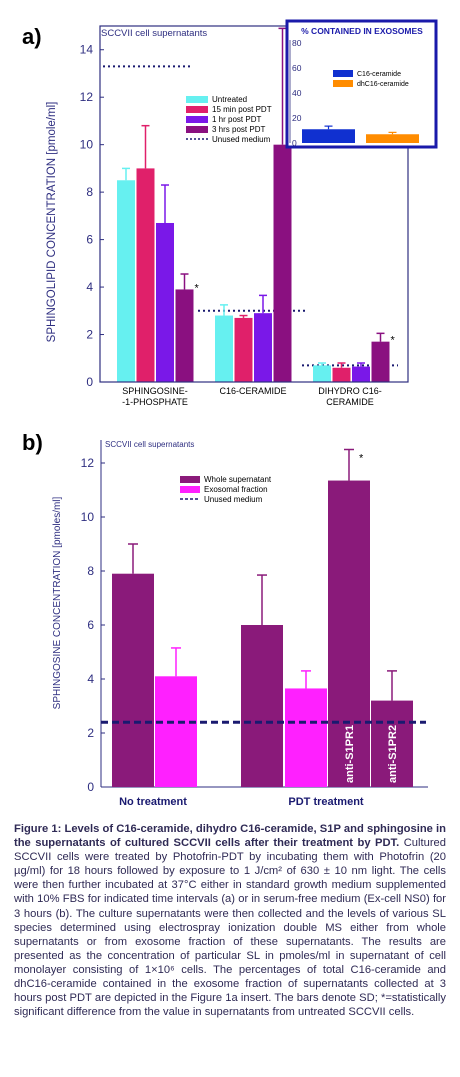 This screenshot has height=1077, width=460. I want to click on legend-label: 15 min post PDT, so click(242, 109).